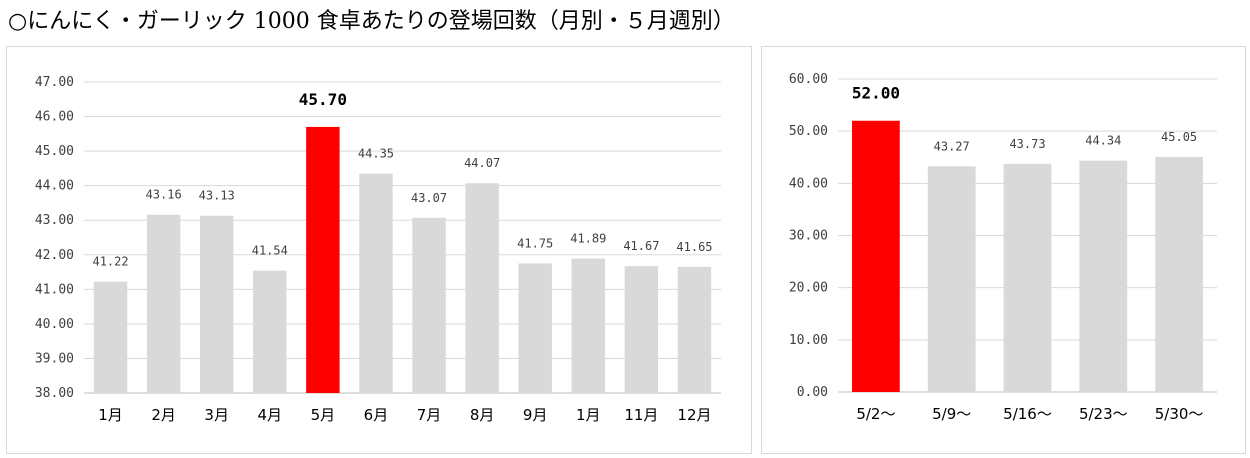 The image size is (1250, 458). Describe the element at coordinates (535, 415) in the screenshot. I see `x-category-label: 9月` at that location.